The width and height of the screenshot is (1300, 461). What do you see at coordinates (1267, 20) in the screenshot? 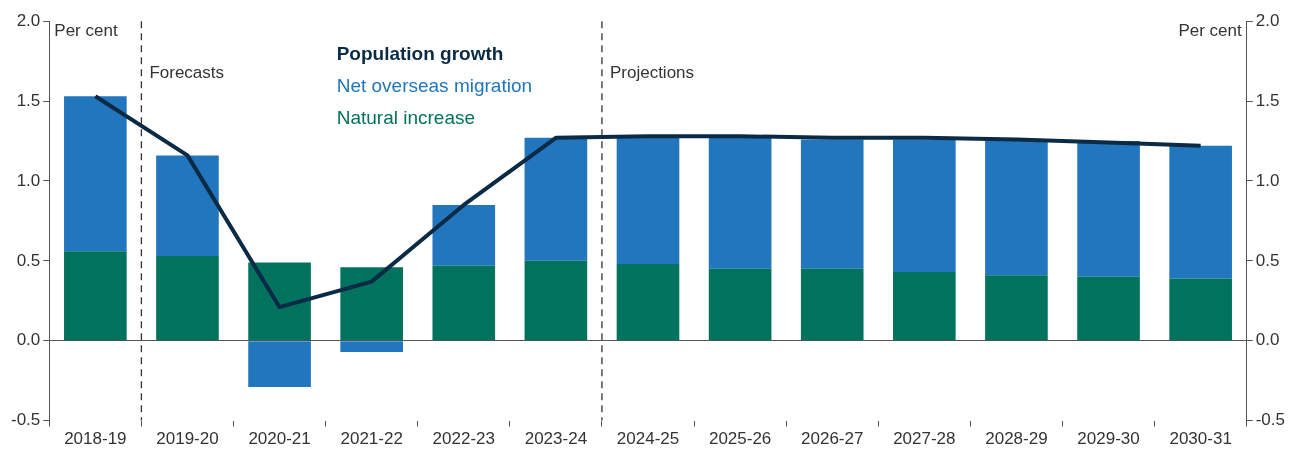
I see `y2-tick-label: 2.0` at bounding box center [1267, 20].